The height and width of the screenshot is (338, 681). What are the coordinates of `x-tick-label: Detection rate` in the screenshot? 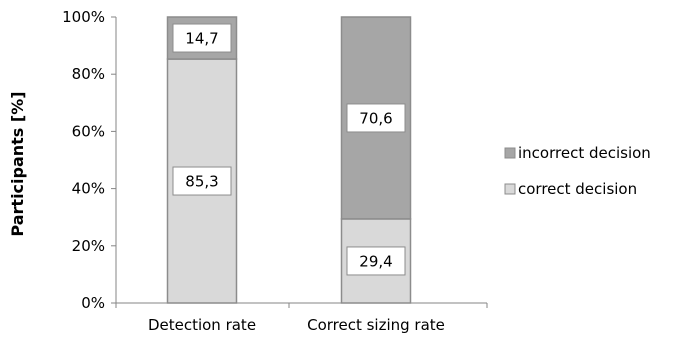 It's located at (202, 325).